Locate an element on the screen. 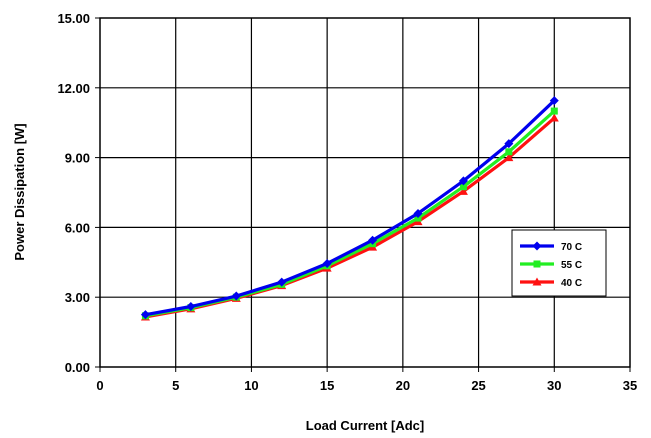 The image size is (651, 438). y-tick-label: 15.00 is located at coordinates (73, 18).